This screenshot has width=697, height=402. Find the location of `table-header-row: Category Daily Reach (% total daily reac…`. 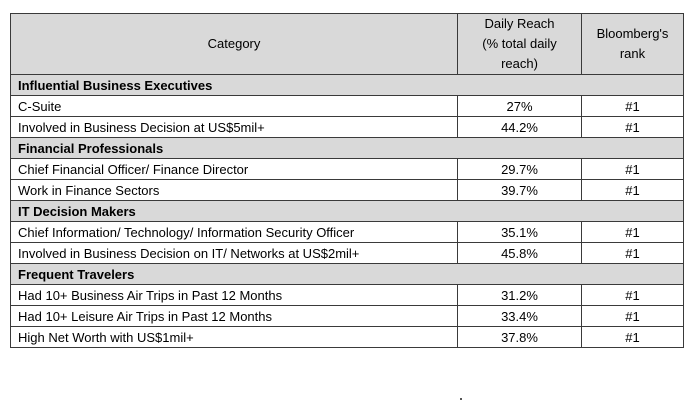

table-header-row: Category Daily Reach (% total daily reac… is located at coordinates (347, 44).